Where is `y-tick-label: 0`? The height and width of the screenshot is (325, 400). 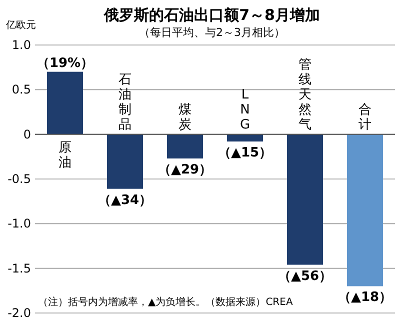 y-tick-label: 0 is located at coordinates (27, 134).